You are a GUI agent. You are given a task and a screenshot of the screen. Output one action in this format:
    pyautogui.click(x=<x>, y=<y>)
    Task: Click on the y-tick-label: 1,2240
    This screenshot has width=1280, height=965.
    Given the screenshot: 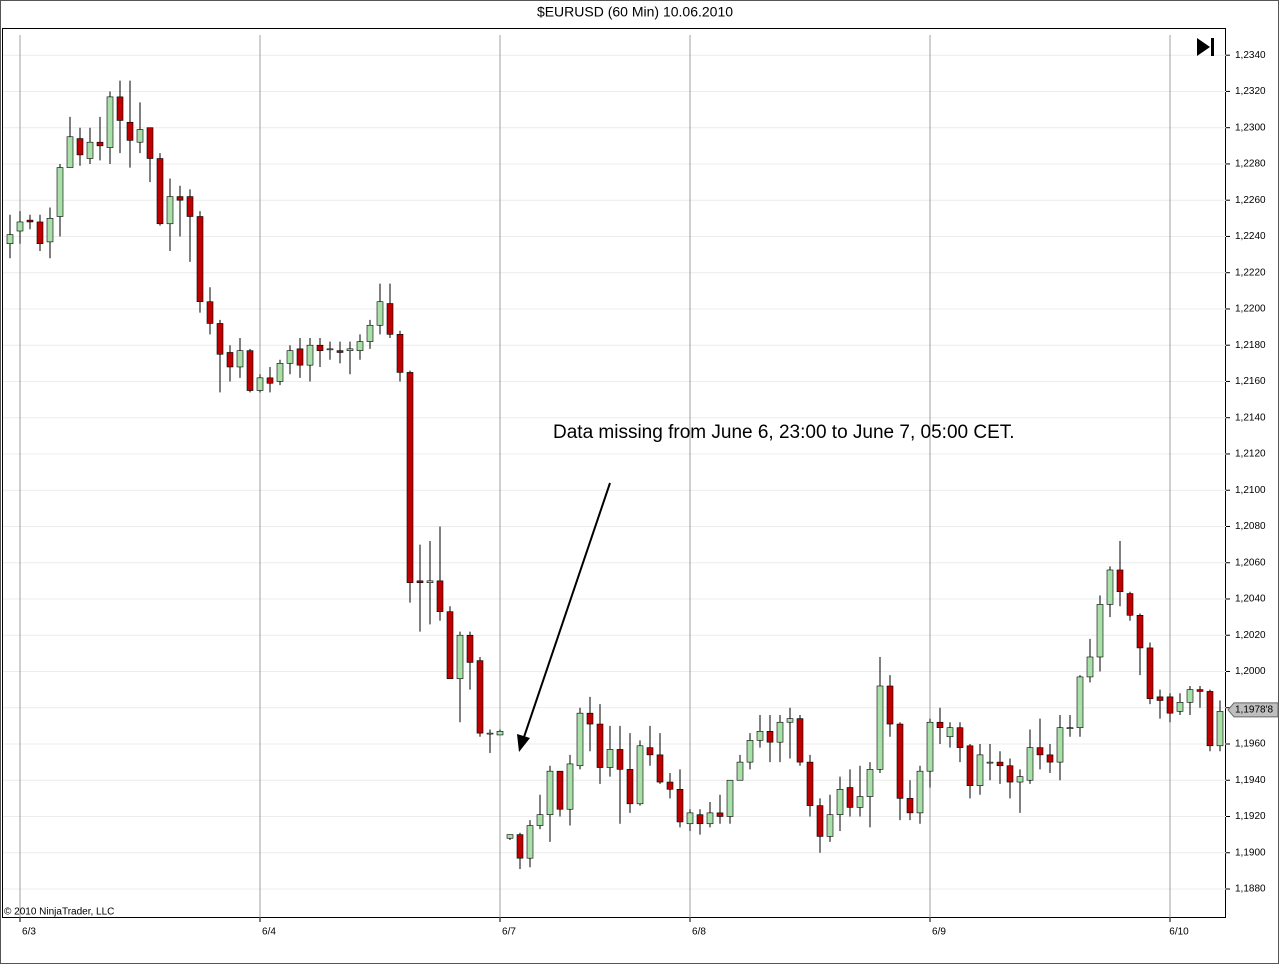 What is the action you would take?
    pyautogui.click(x=1250, y=236)
    